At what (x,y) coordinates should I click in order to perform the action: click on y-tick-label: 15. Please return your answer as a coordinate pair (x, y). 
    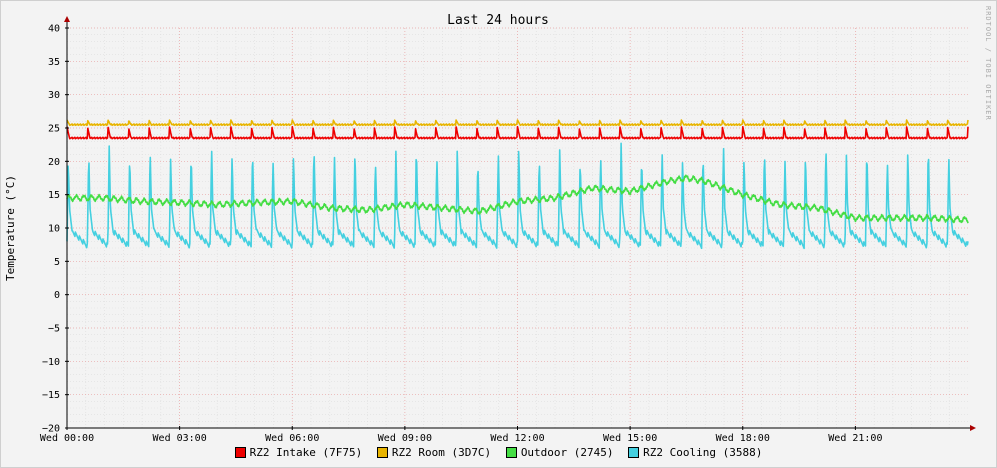
    Looking at the image, I should click on (54, 195).